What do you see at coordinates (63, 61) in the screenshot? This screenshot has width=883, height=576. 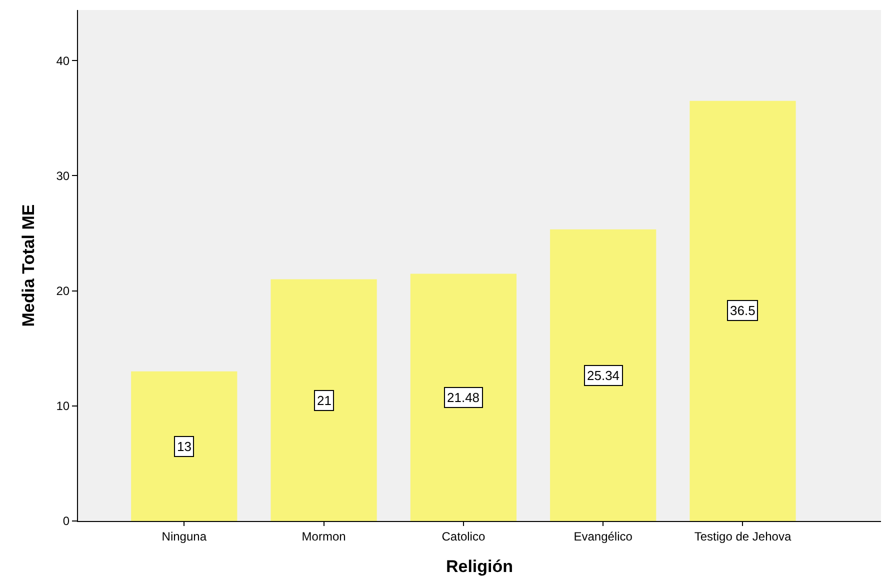 I see `y-tick-label: 40` at bounding box center [63, 61].